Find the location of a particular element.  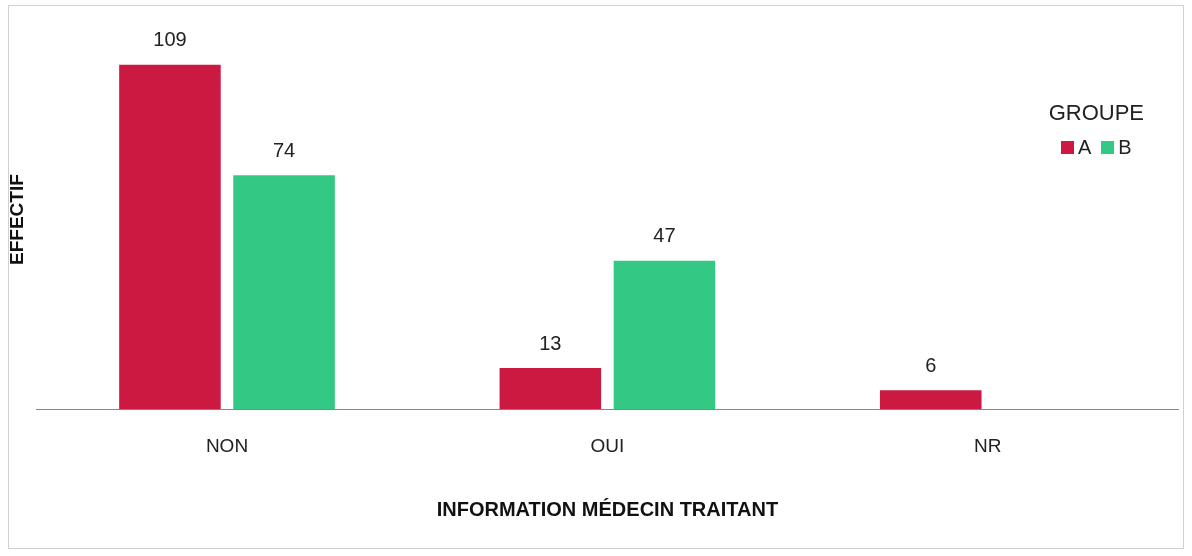

data-label: 47 is located at coordinates (664, 235).